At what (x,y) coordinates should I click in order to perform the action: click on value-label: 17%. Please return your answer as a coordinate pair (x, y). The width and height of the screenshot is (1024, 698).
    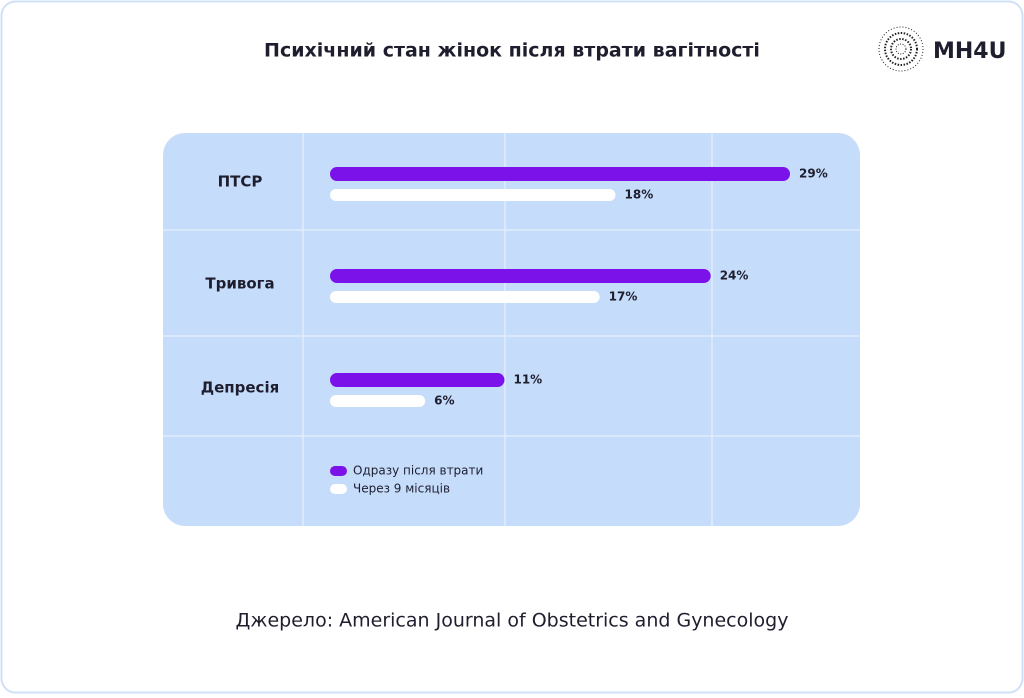
    Looking at the image, I should click on (623, 297).